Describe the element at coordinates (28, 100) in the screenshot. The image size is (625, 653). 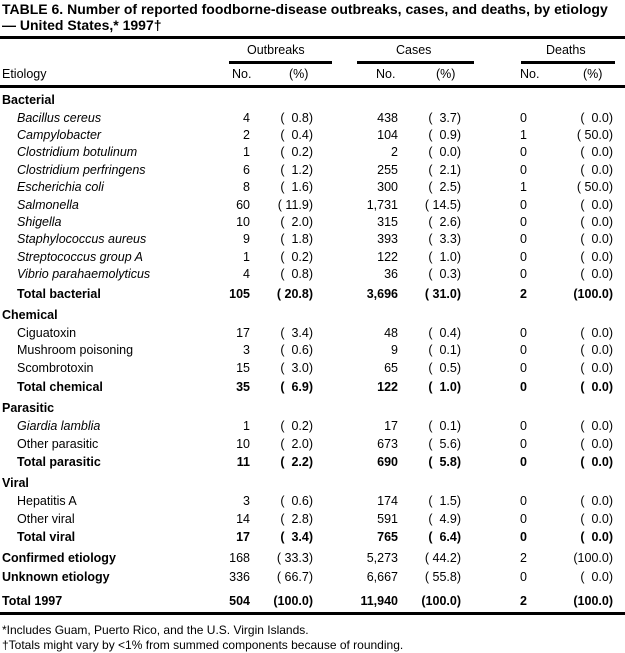
I see `row-label: Bacterial` at that location.